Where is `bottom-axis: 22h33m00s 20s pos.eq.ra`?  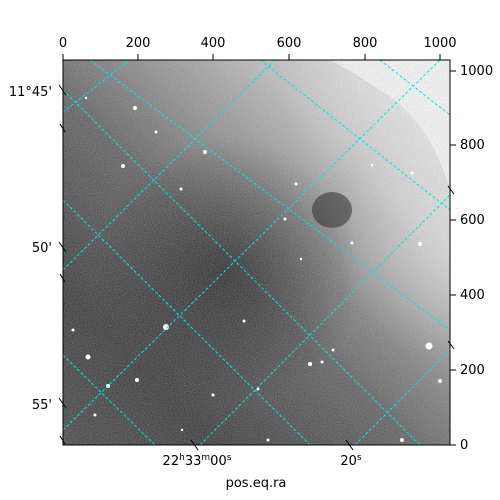 bottom-axis: 22h33m00s 20s pos.eq.ra is located at coordinates (262, 472).